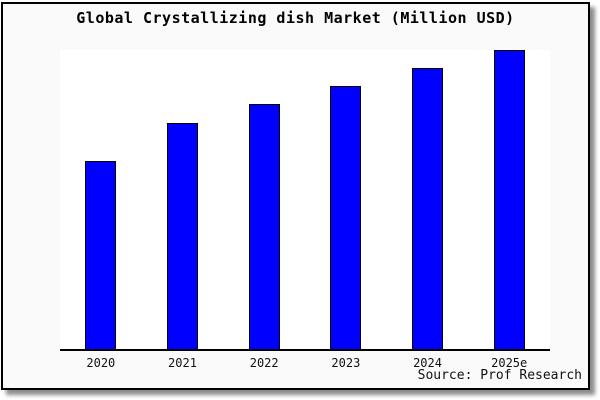 The image size is (600, 400). Describe the element at coordinates (346, 363) in the screenshot. I see `x-tick-label-2023: 2023` at that location.